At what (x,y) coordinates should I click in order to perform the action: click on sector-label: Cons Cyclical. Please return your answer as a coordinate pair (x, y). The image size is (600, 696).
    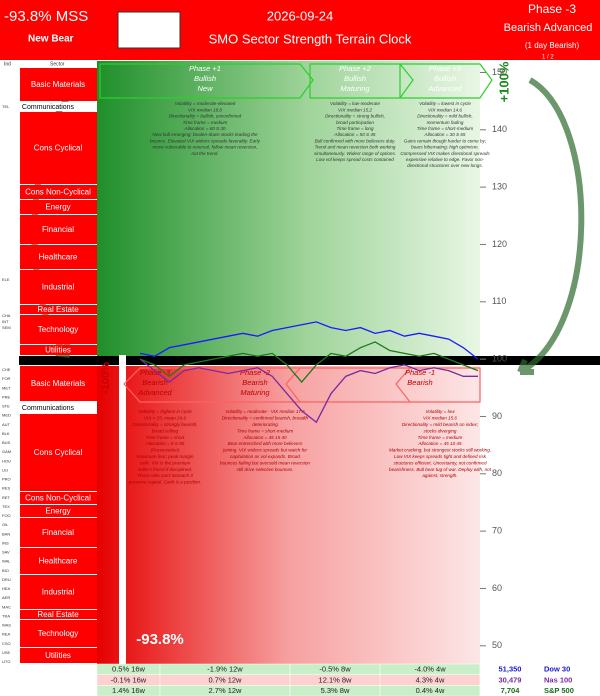
    Looking at the image, I should click on (58, 148).